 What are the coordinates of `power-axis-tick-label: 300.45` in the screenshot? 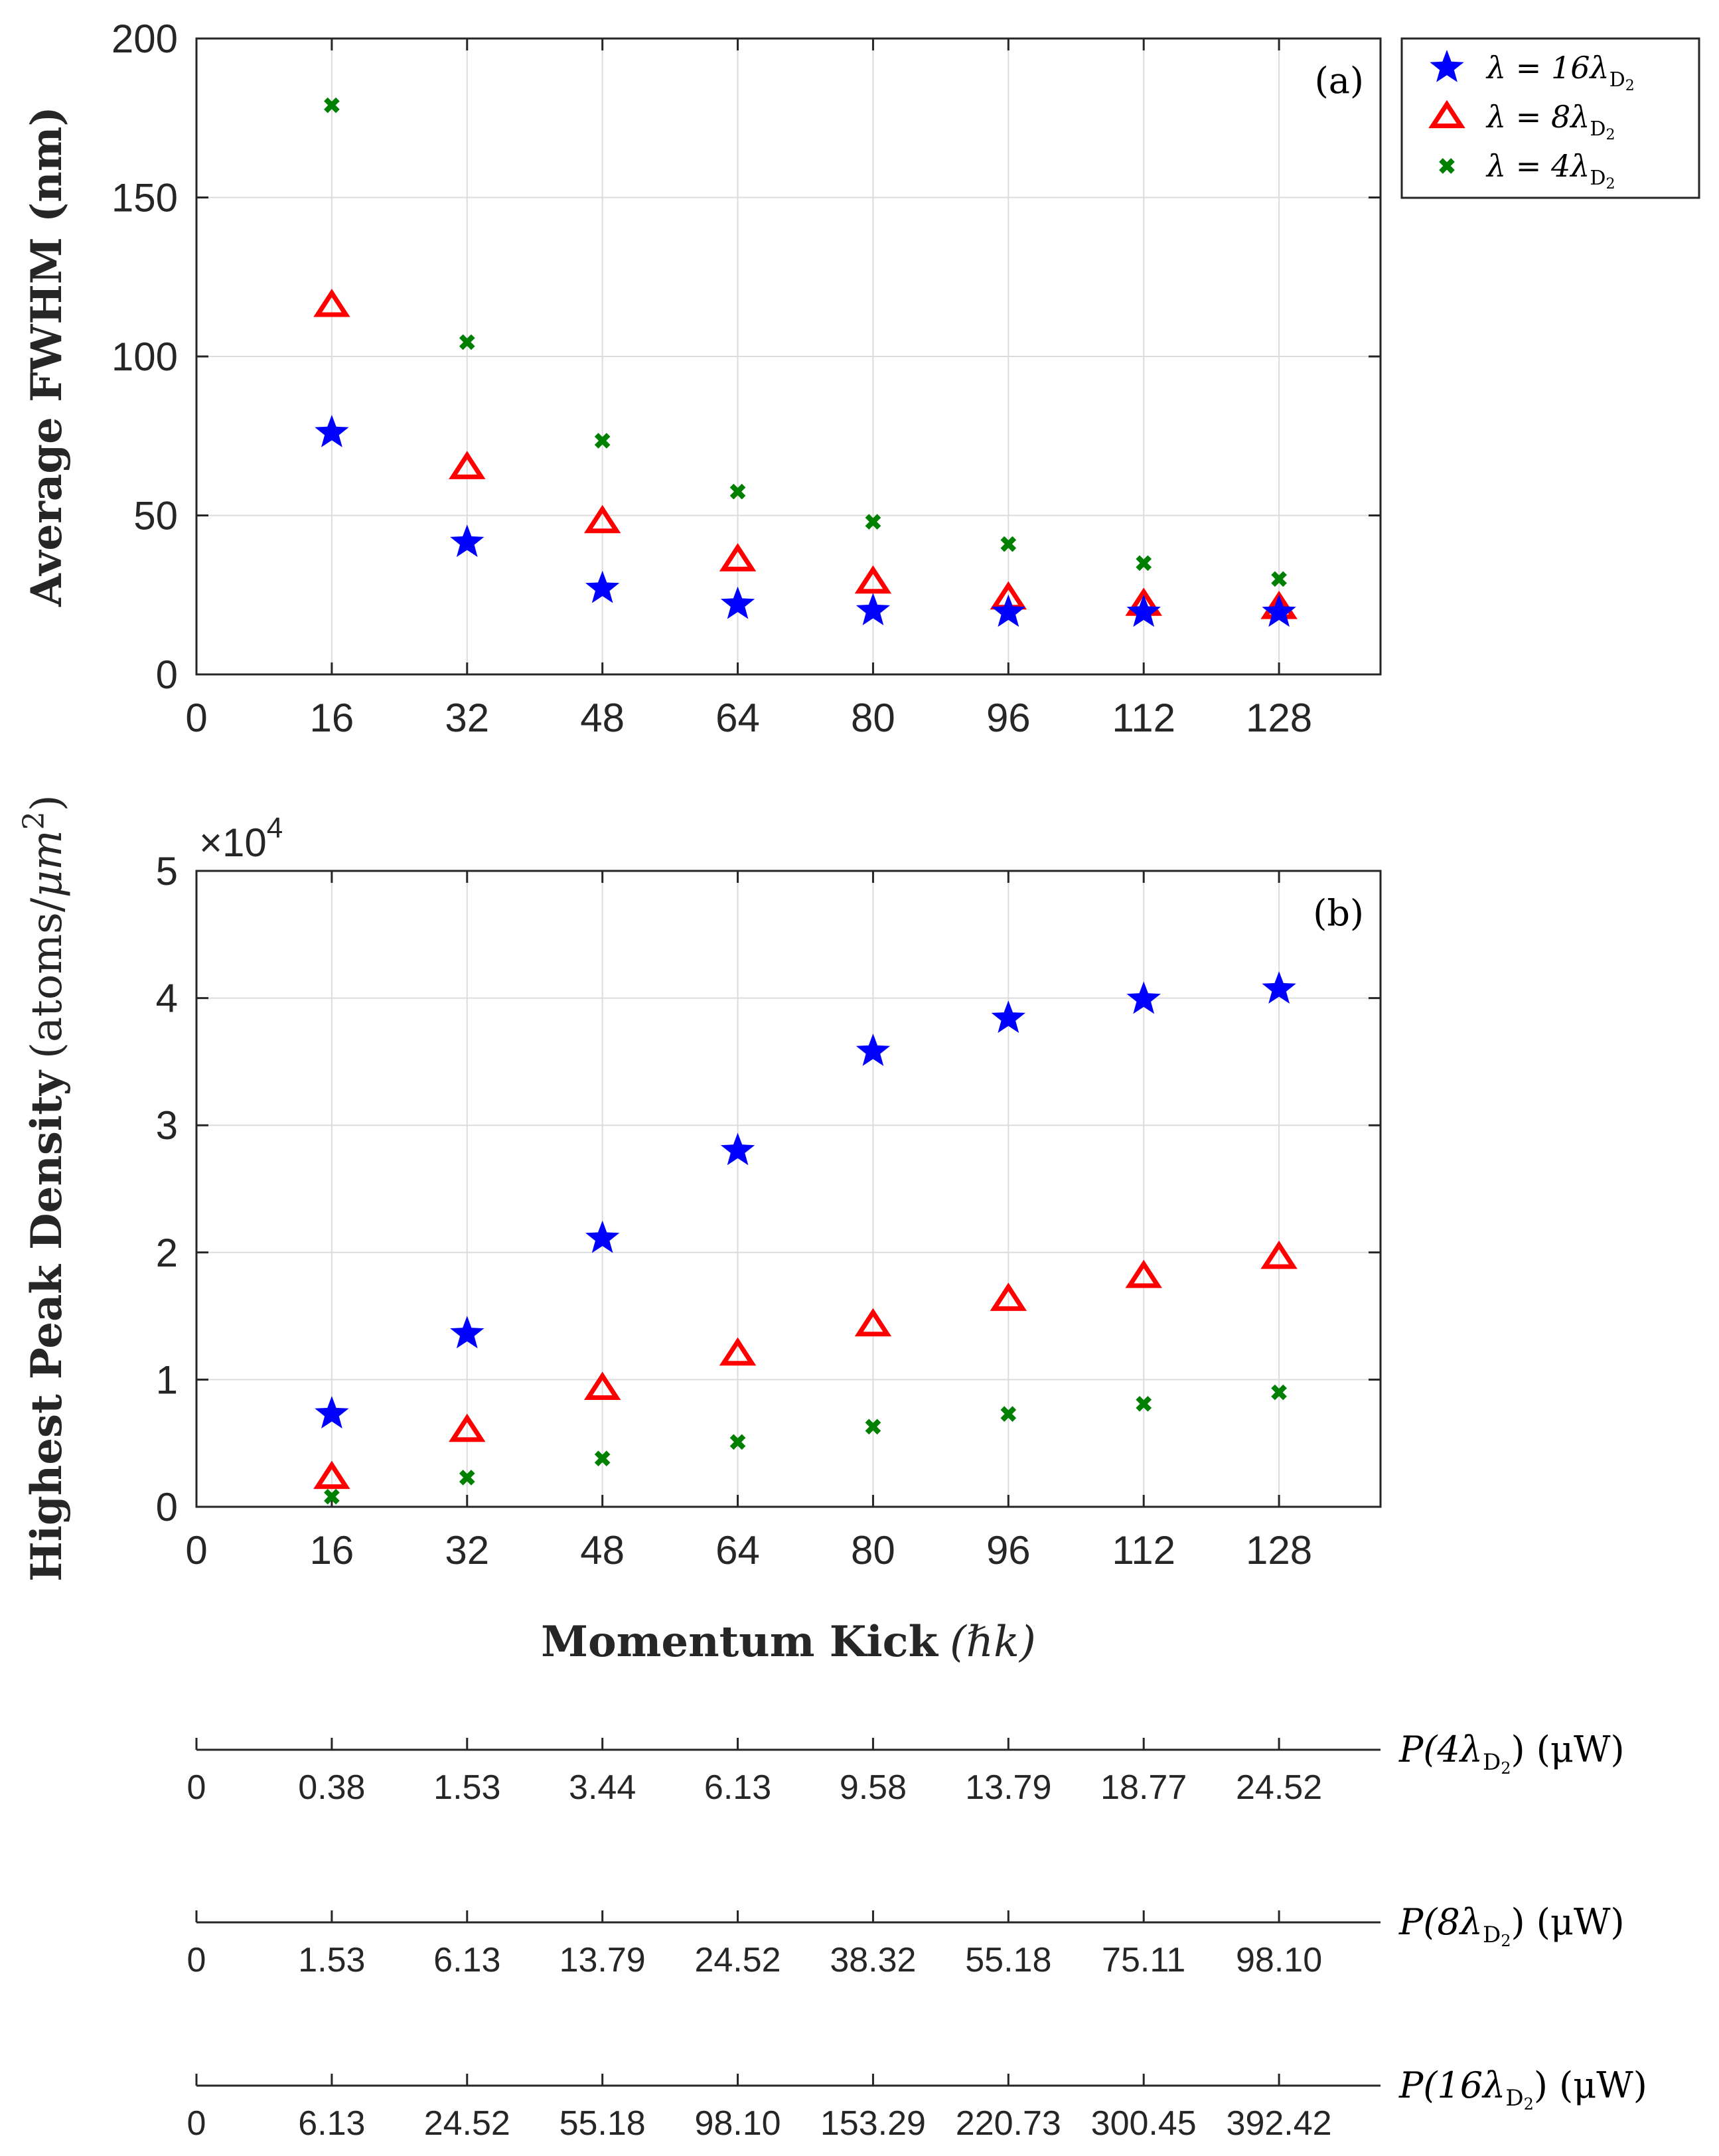 It's located at (1144, 2123).